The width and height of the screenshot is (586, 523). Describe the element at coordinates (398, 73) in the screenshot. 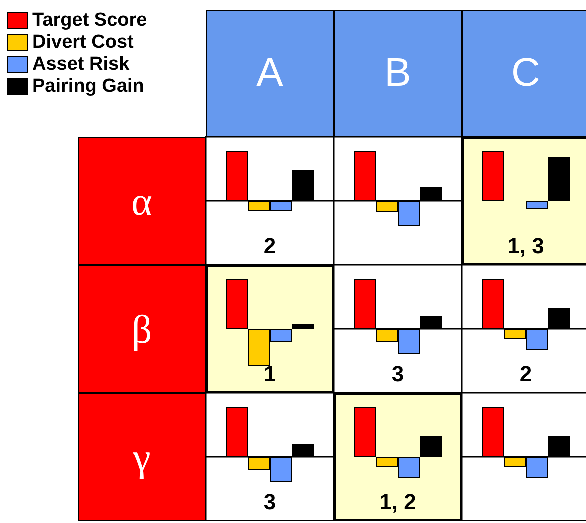

I see `text: B` at that location.